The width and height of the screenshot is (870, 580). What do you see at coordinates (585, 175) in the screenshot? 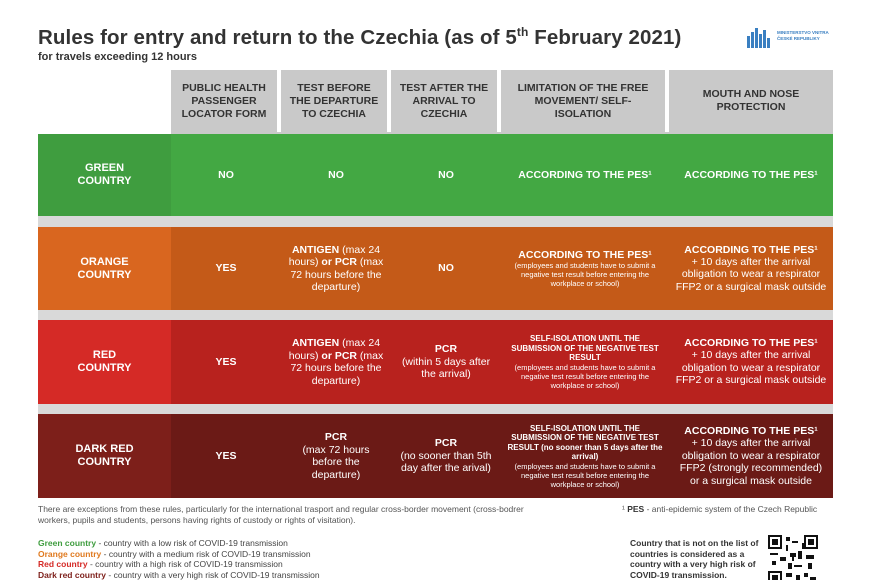
I see `green-limitation: ACCORDING TO THE PES¹` at bounding box center [585, 175].